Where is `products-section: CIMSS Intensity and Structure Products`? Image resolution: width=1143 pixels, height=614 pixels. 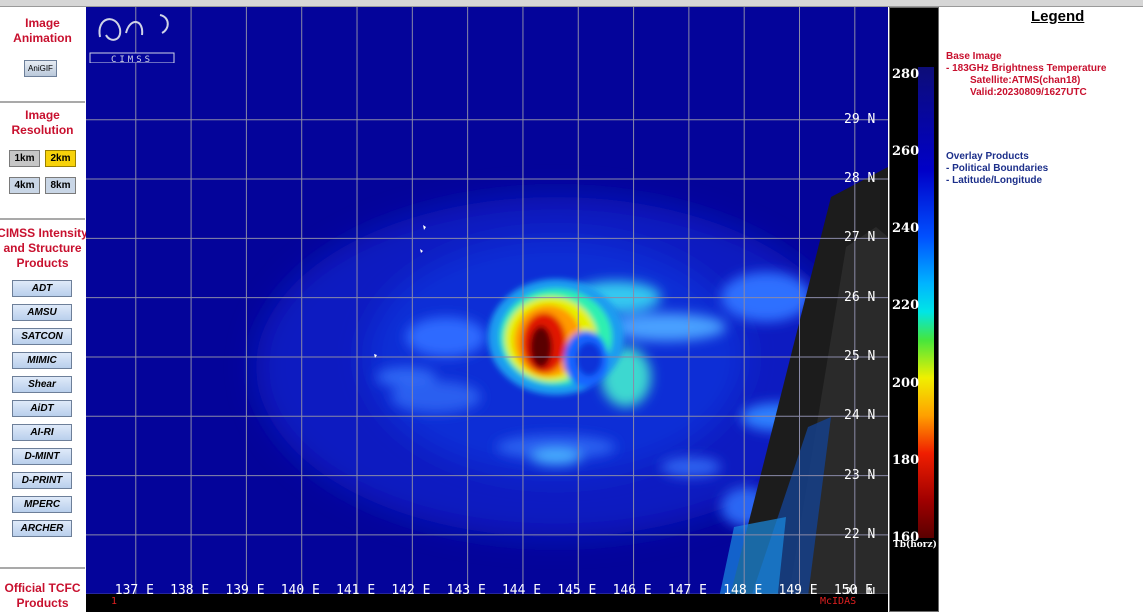
products-section: CIMSS Intensity and Structure Products is located at coordinates (44, 248).